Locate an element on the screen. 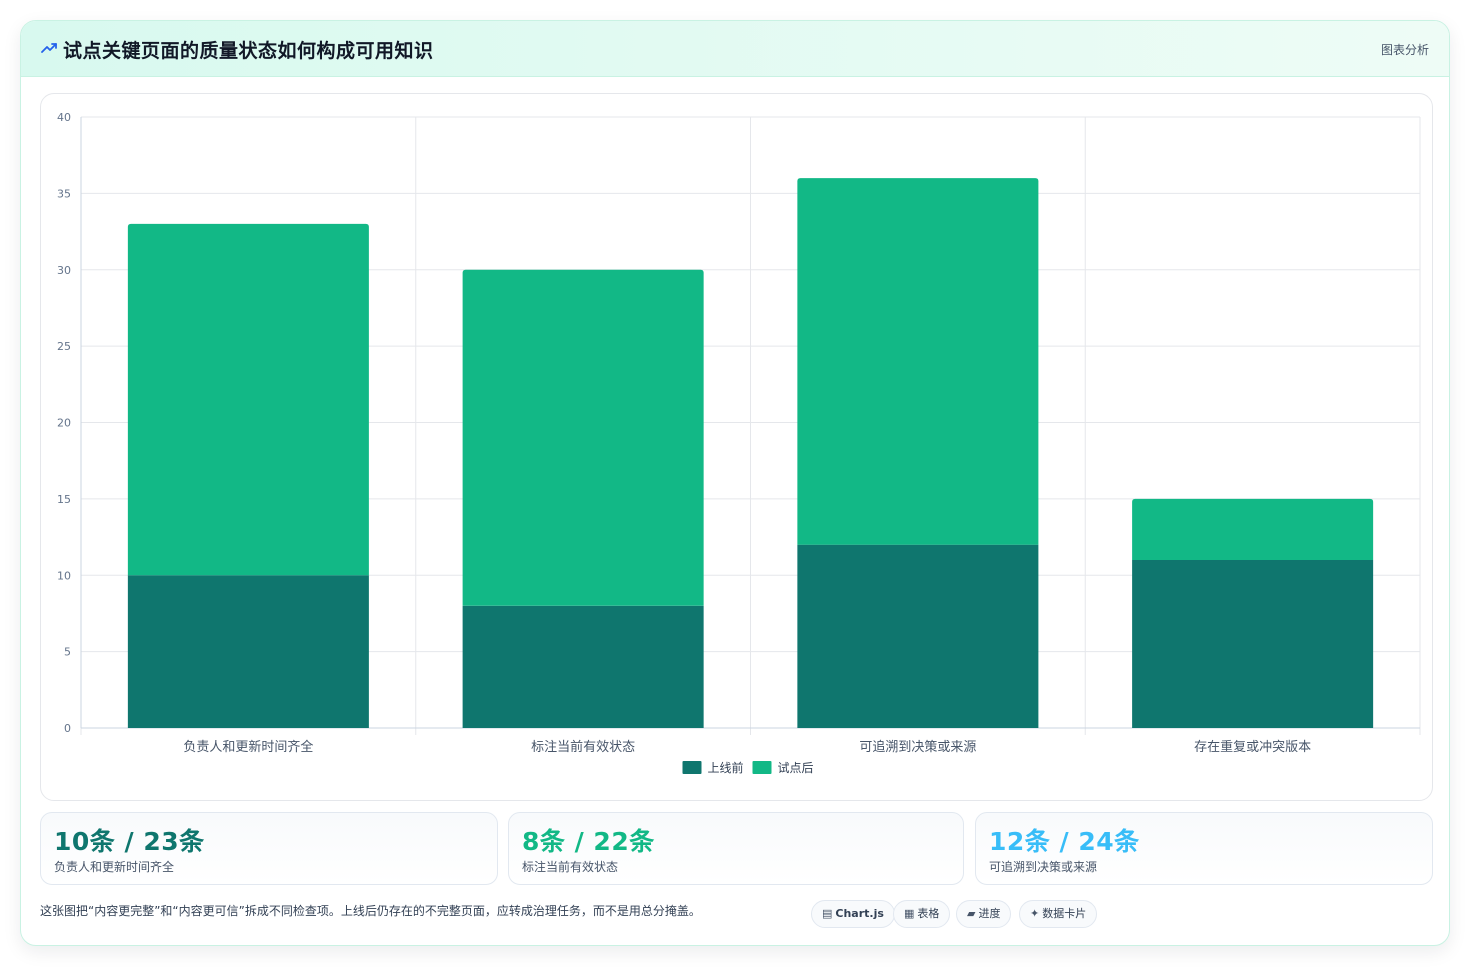 This screenshot has width=1471, height=967. stat-label: 标注当前有效状态 is located at coordinates (570, 867).